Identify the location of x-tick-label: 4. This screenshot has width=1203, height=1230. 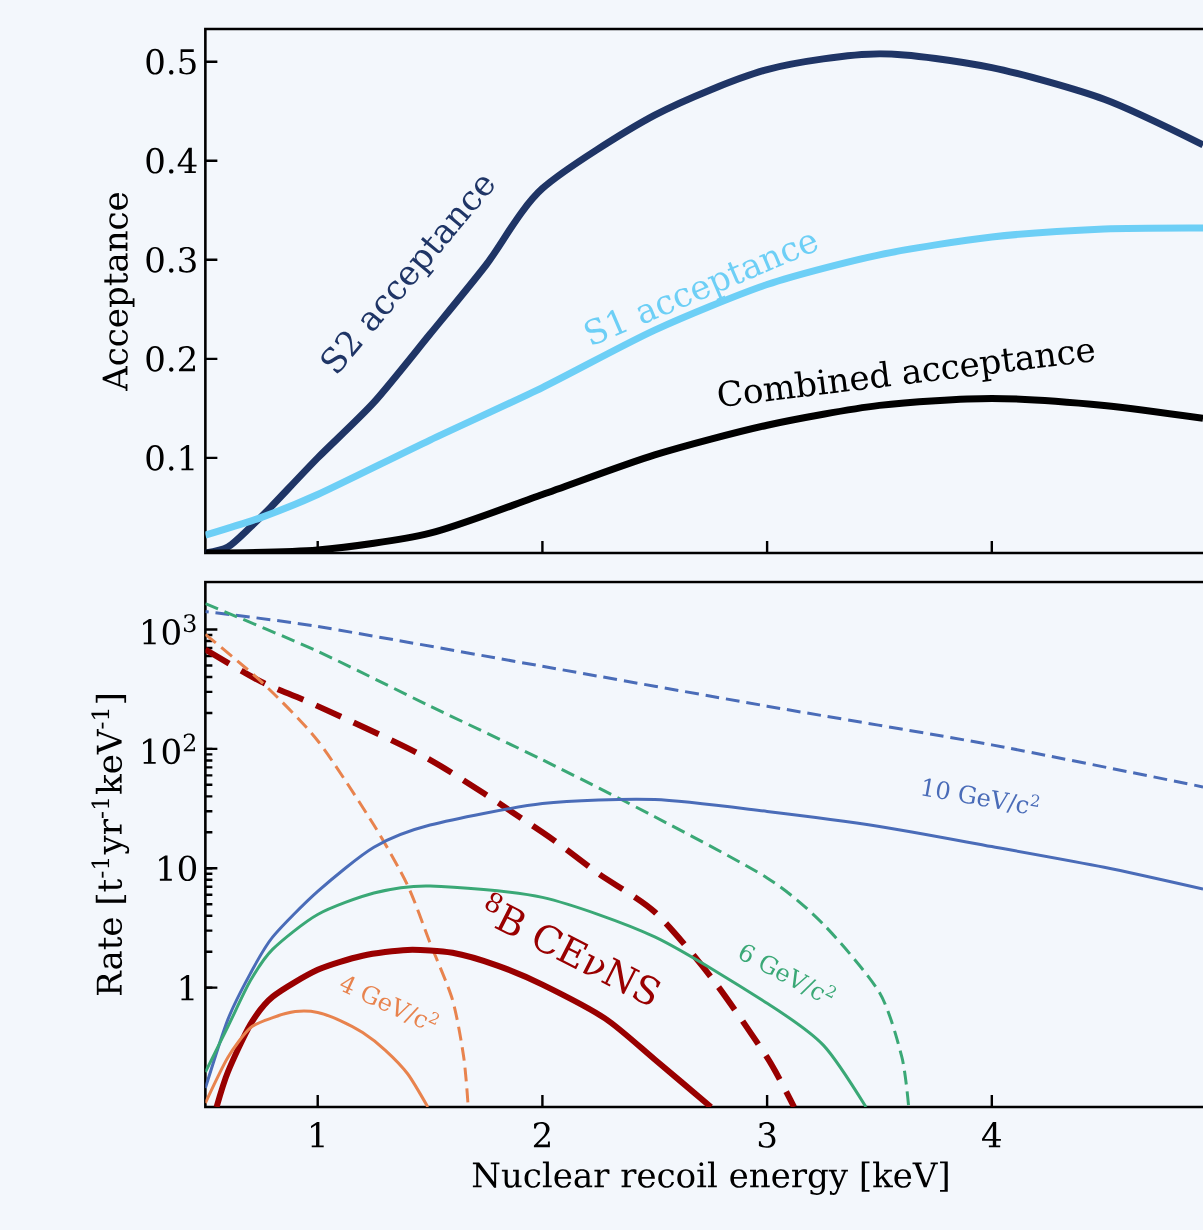
(991, 1135).